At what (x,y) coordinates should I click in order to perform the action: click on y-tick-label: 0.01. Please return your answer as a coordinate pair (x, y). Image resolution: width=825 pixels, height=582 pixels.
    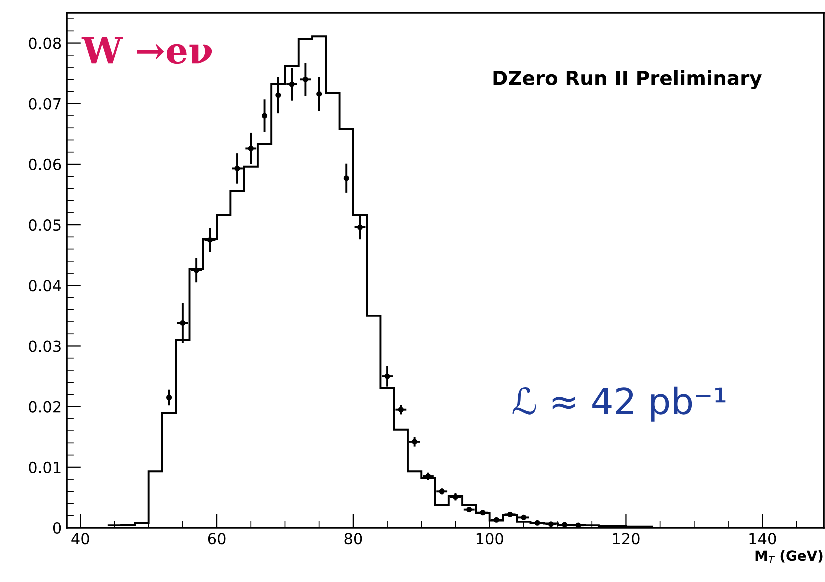
    Looking at the image, I should click on (45, 468).